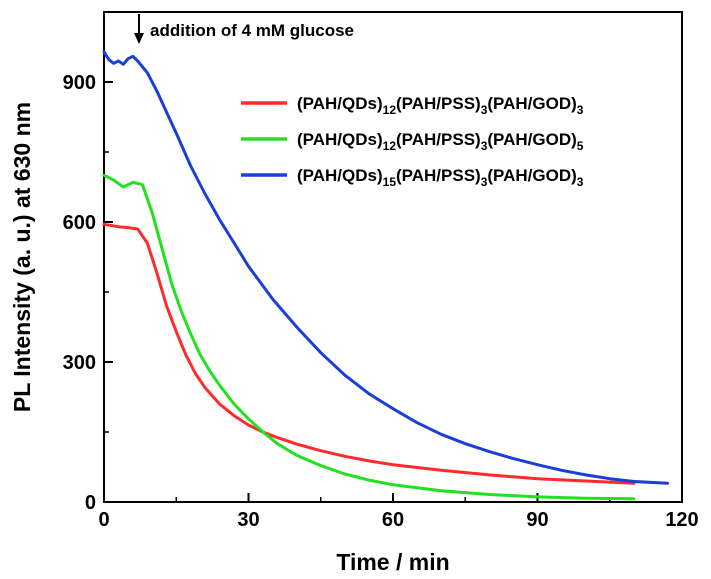 The width and height of the screenshot is (711, 579). I want to click on y-tick-label-300: 300, so click(79, 363).